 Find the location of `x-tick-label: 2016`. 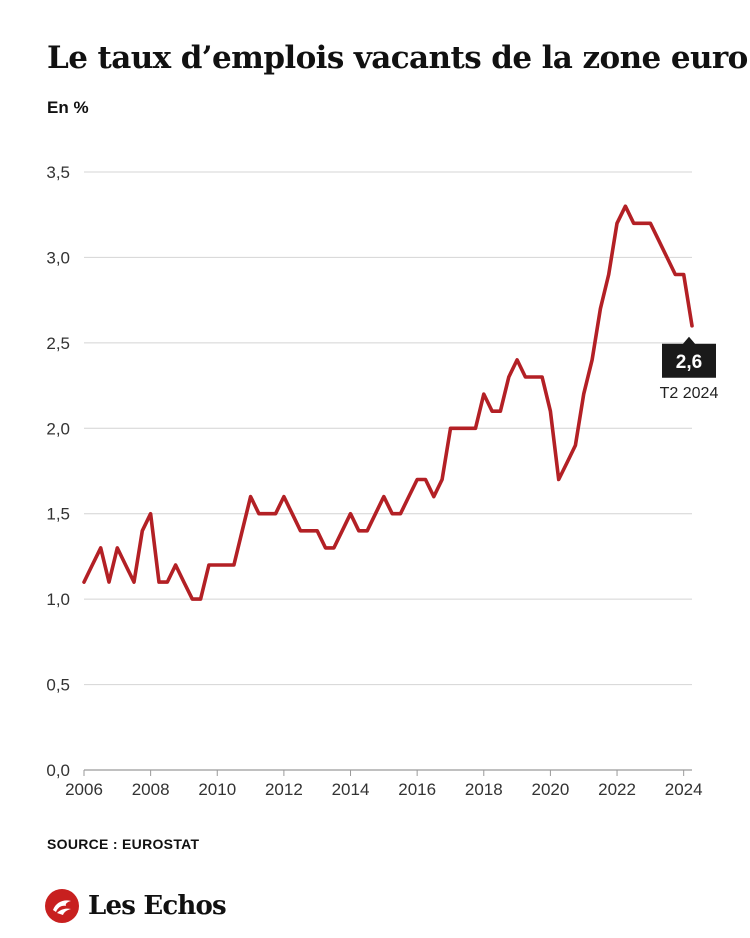

x-tick-label: 2016 is located at coordinates (417, 789).